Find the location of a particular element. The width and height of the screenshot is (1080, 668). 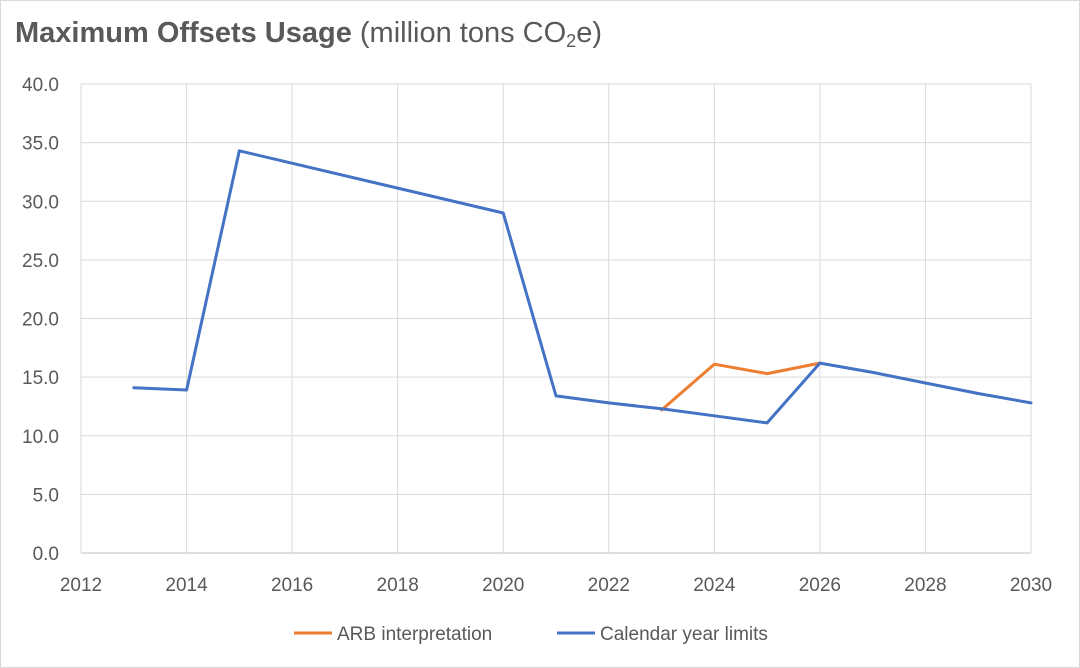

y-axis-ticks: 0.0 5.0 10.0 15.0 20.0 25.0 30.0 35.0 40.0 is located at coordinates (40, 320).